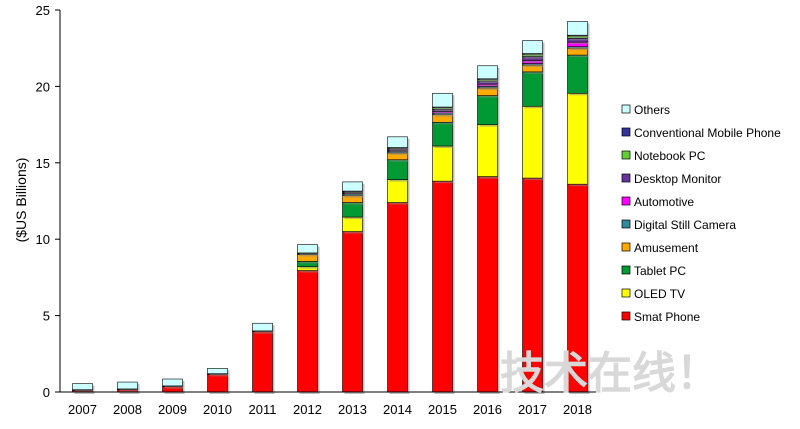  What do you see at coordinates (46, 316) in the screenshot?
I see `y-tick-label: 5` at bounding box center [46, 316].